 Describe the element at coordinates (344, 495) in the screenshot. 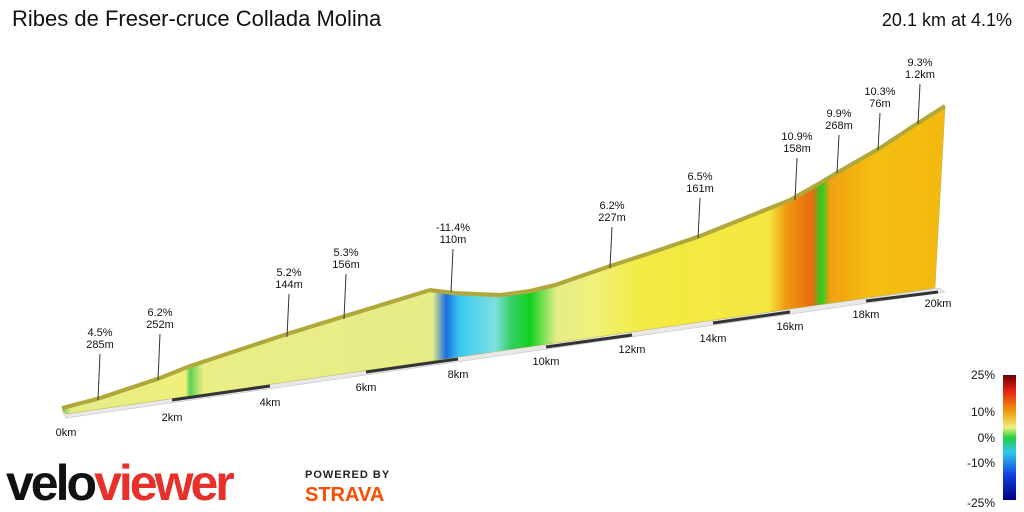

I see `strava: STRAVA` at that location.